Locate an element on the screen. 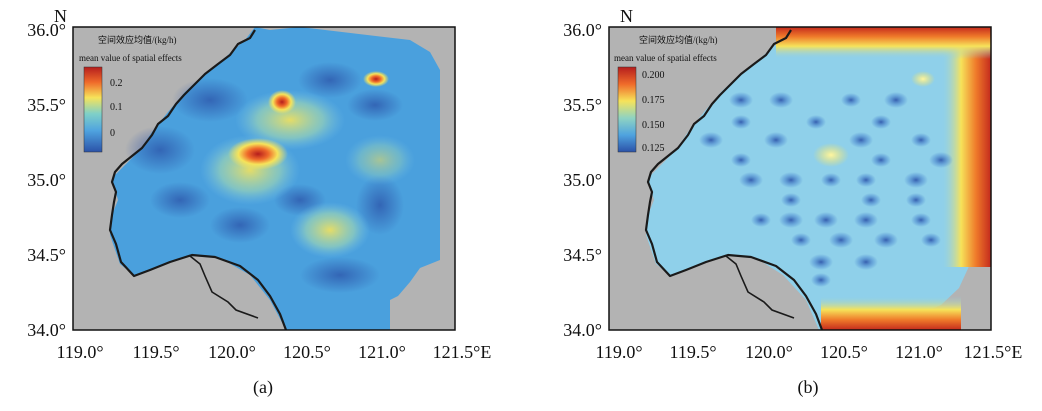 The image size is (1042, 411). map-b-grid-cells is located at coordinates (826, 189).